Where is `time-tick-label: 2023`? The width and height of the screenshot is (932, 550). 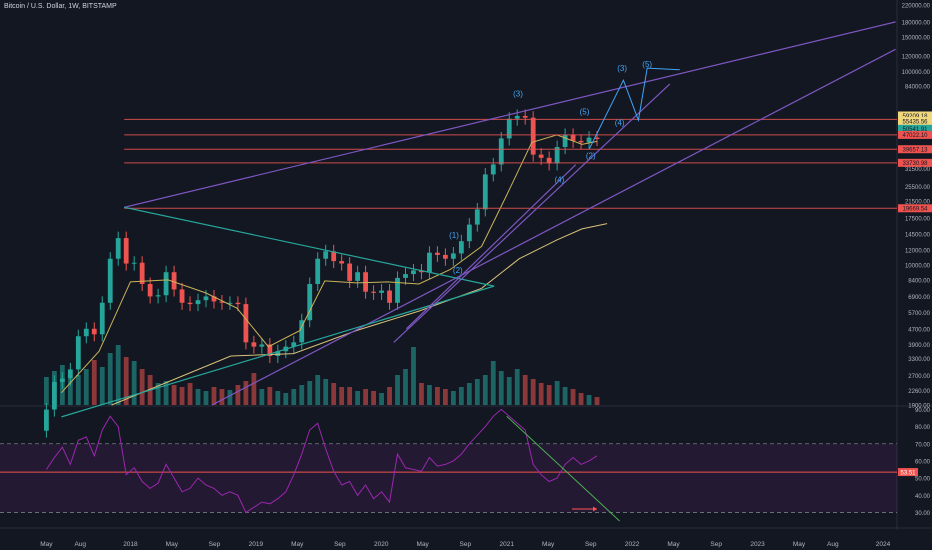 time-tick-label: 2023 is located at coordinates (757, 544).